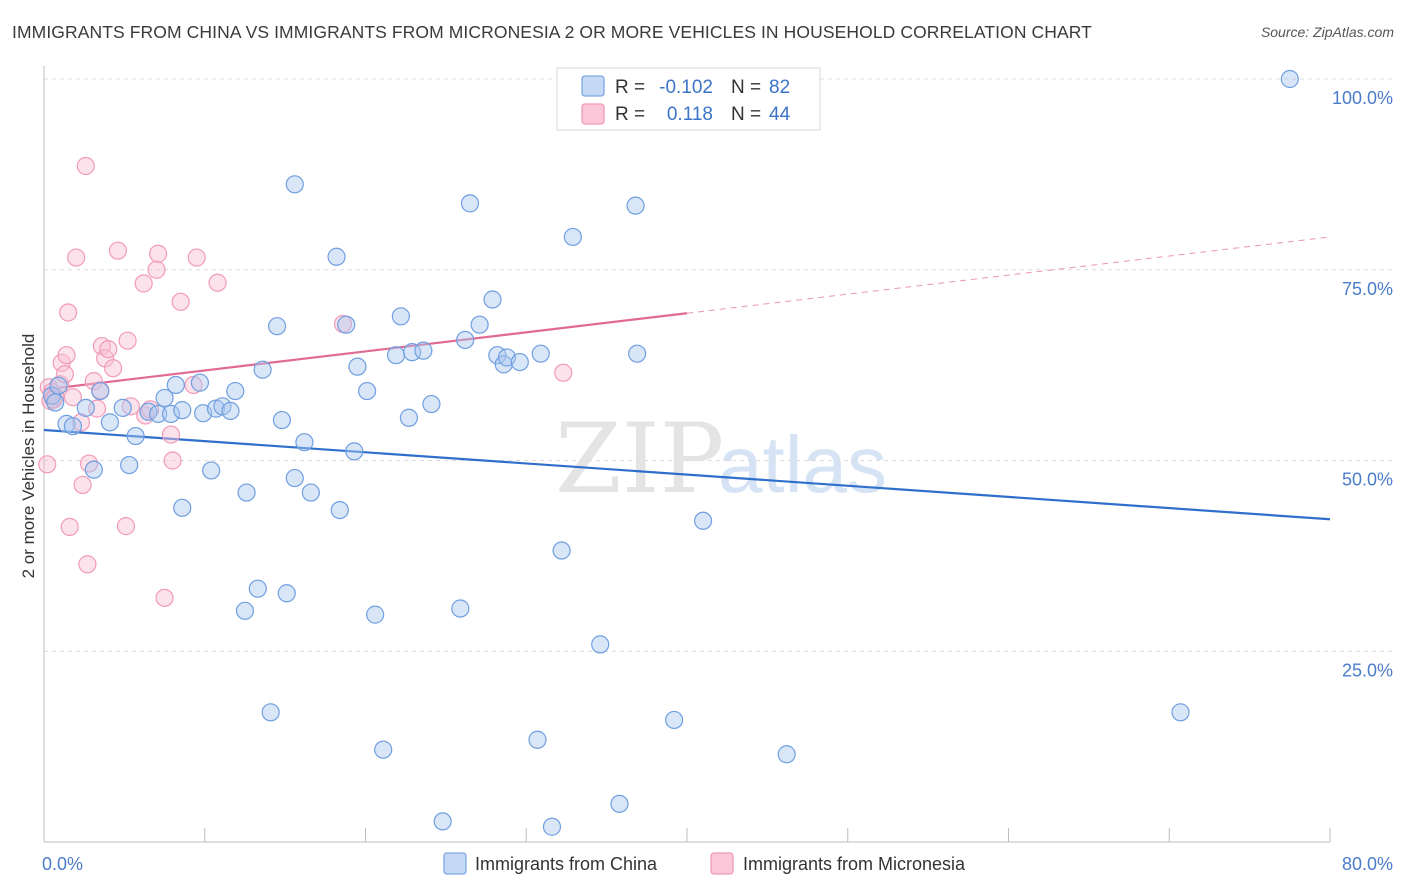 The width and height of the screenshot is (1406, 892). Describe the element at coordinates (690, 114) in the screenshot. I see `micronesia-r-value: 0.118` at that location.